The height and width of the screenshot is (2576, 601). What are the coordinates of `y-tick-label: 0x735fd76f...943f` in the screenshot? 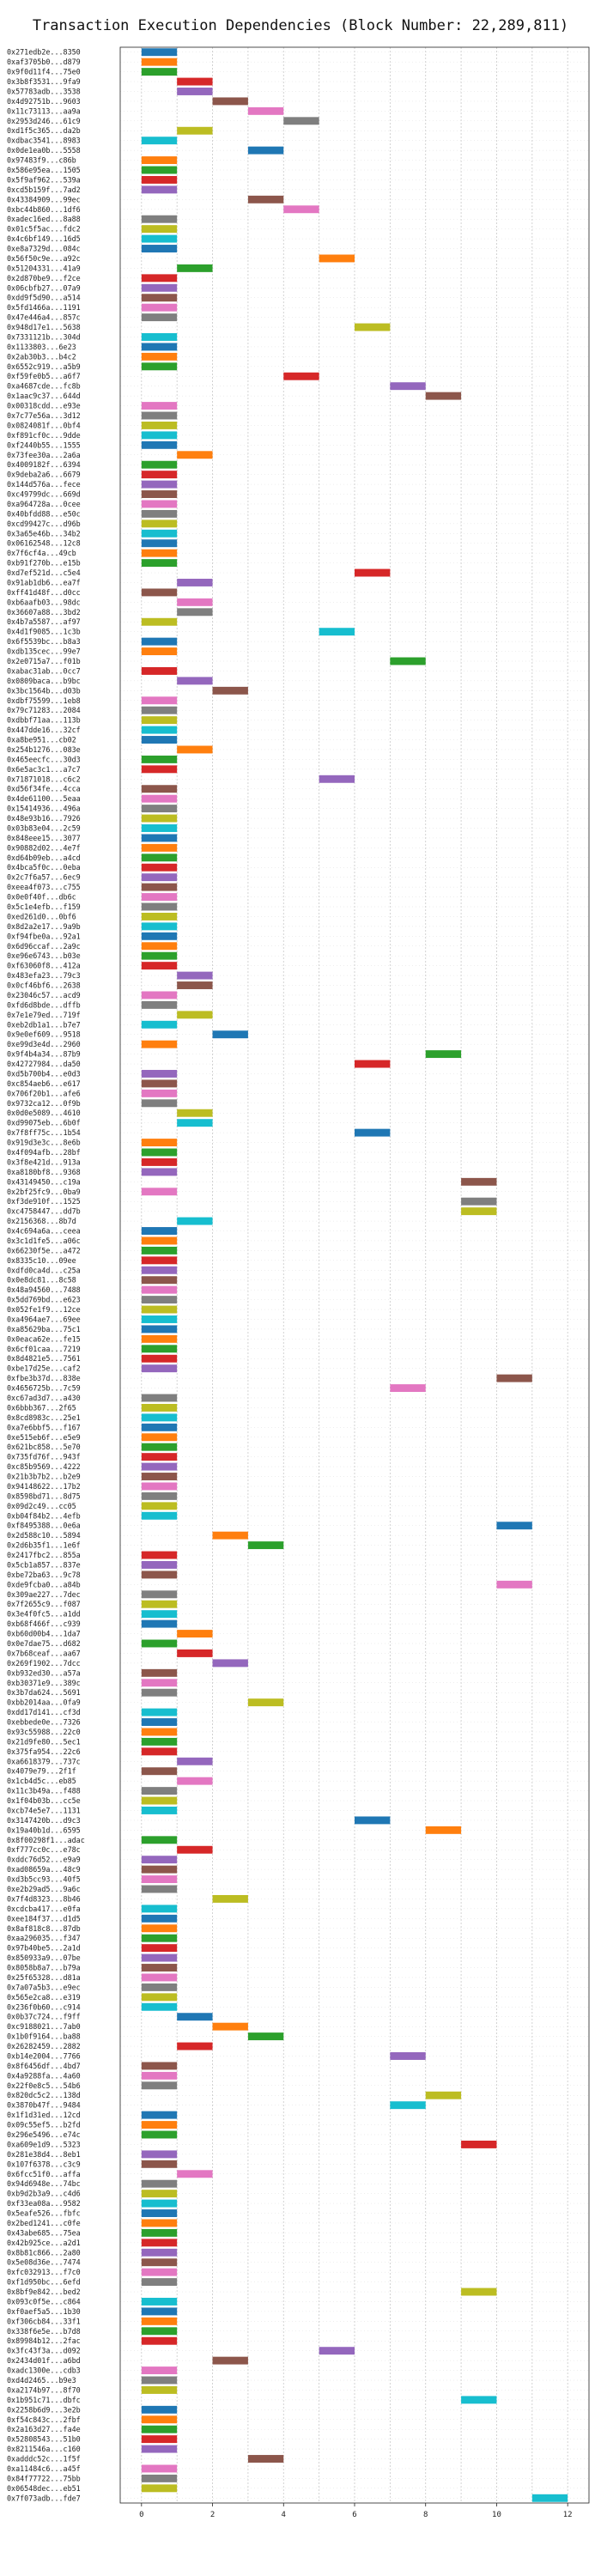 It's located at (44, 1457).